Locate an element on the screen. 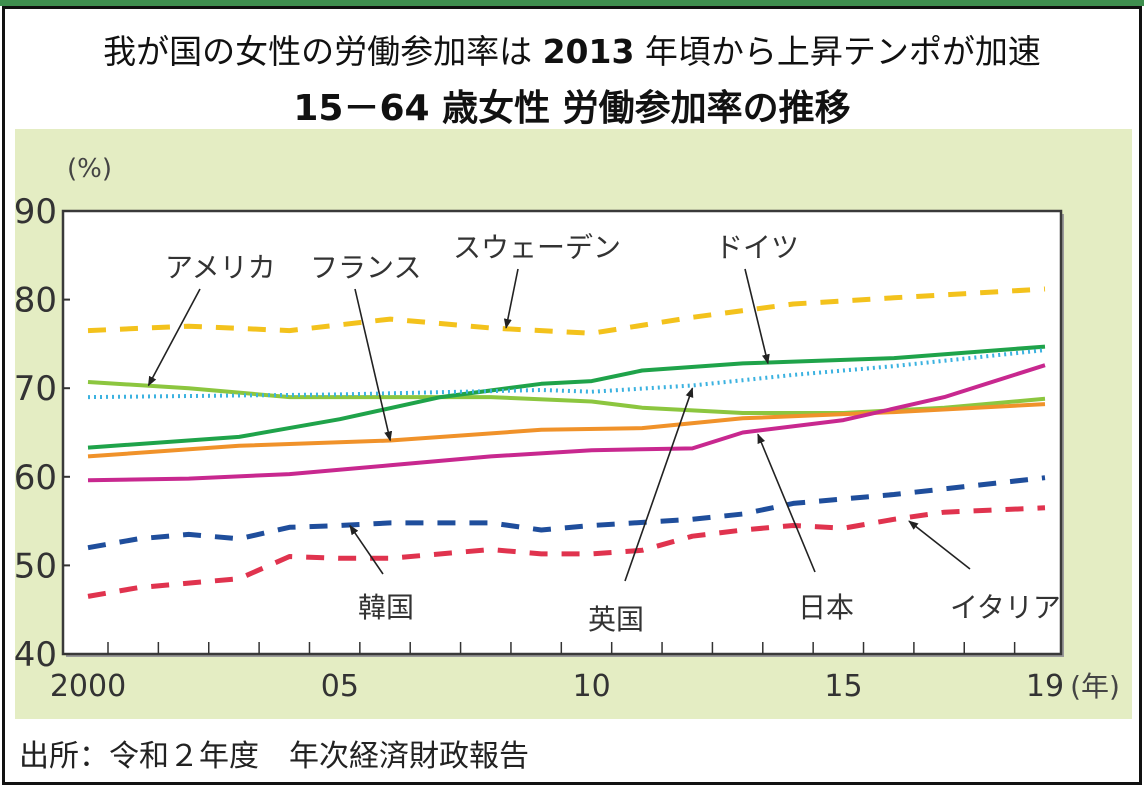 The height and width of the screenshot is (788, 1144). y-tick-label: 90 is located at coordinates (36, 212).